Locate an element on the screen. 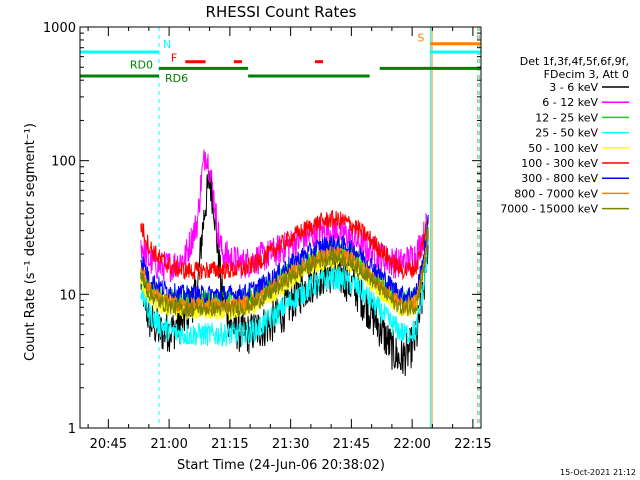  x-tick-label-6: 22:15 is located at coordinates (472, 444).